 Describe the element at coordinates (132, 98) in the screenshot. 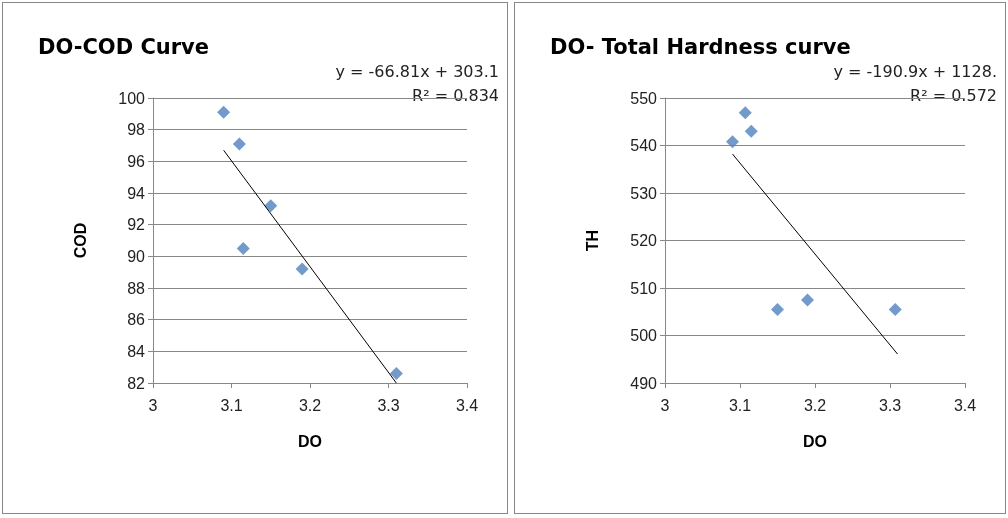

I see `y-tick-label: 100` at that location.